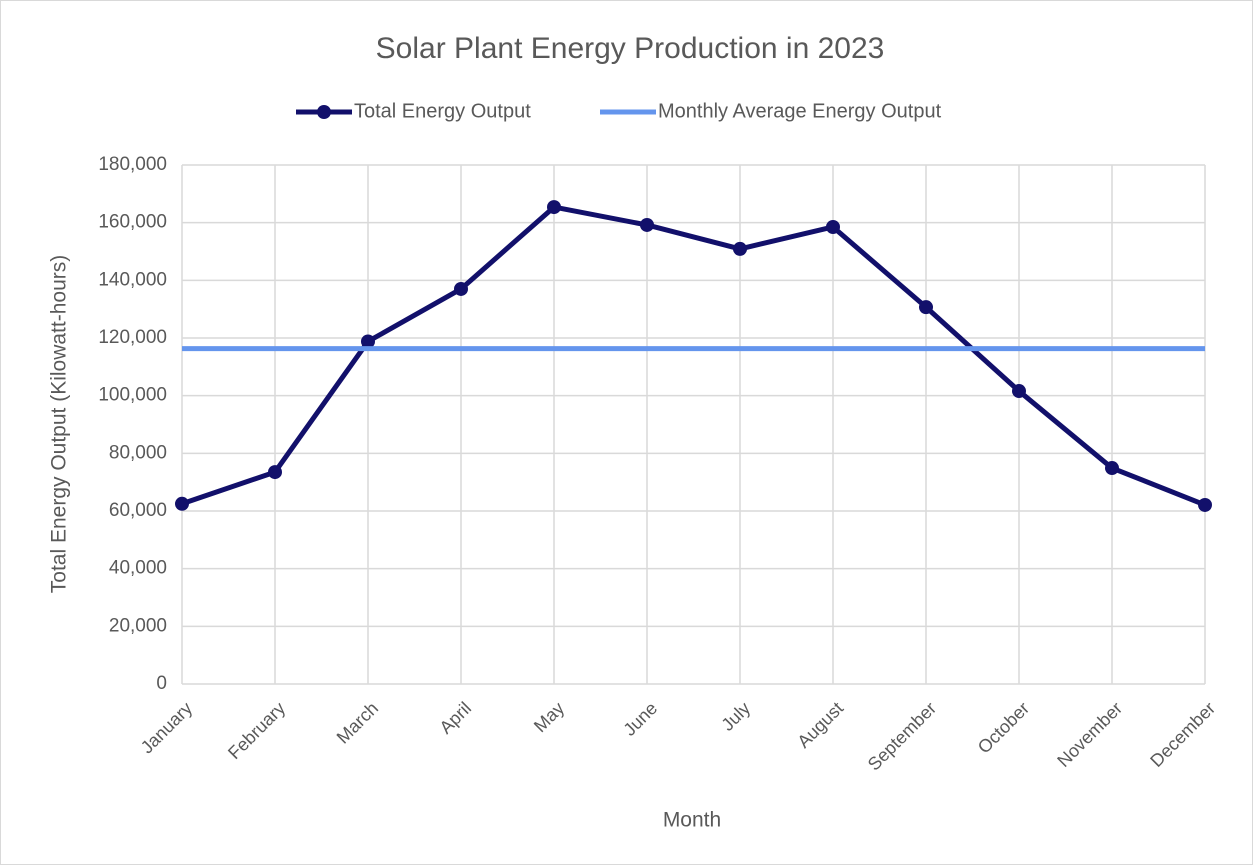 This screenshot has width=1253, height=865. I want to click on y-tick-label: 40,000, so click(138, 568).